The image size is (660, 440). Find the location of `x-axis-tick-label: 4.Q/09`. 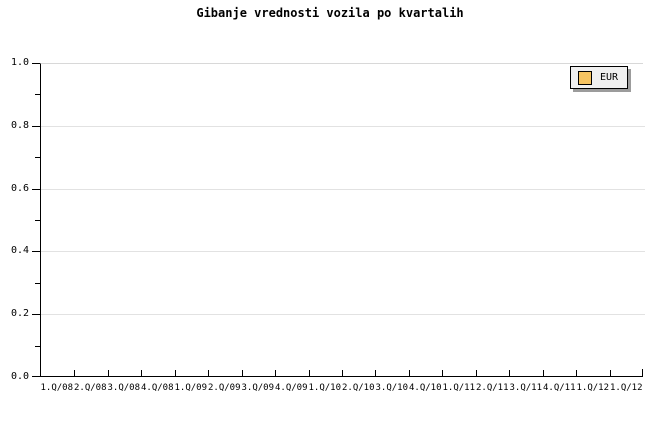

x-axis-tick-label: 4.Q/09 is located at coordinates (291, 388).